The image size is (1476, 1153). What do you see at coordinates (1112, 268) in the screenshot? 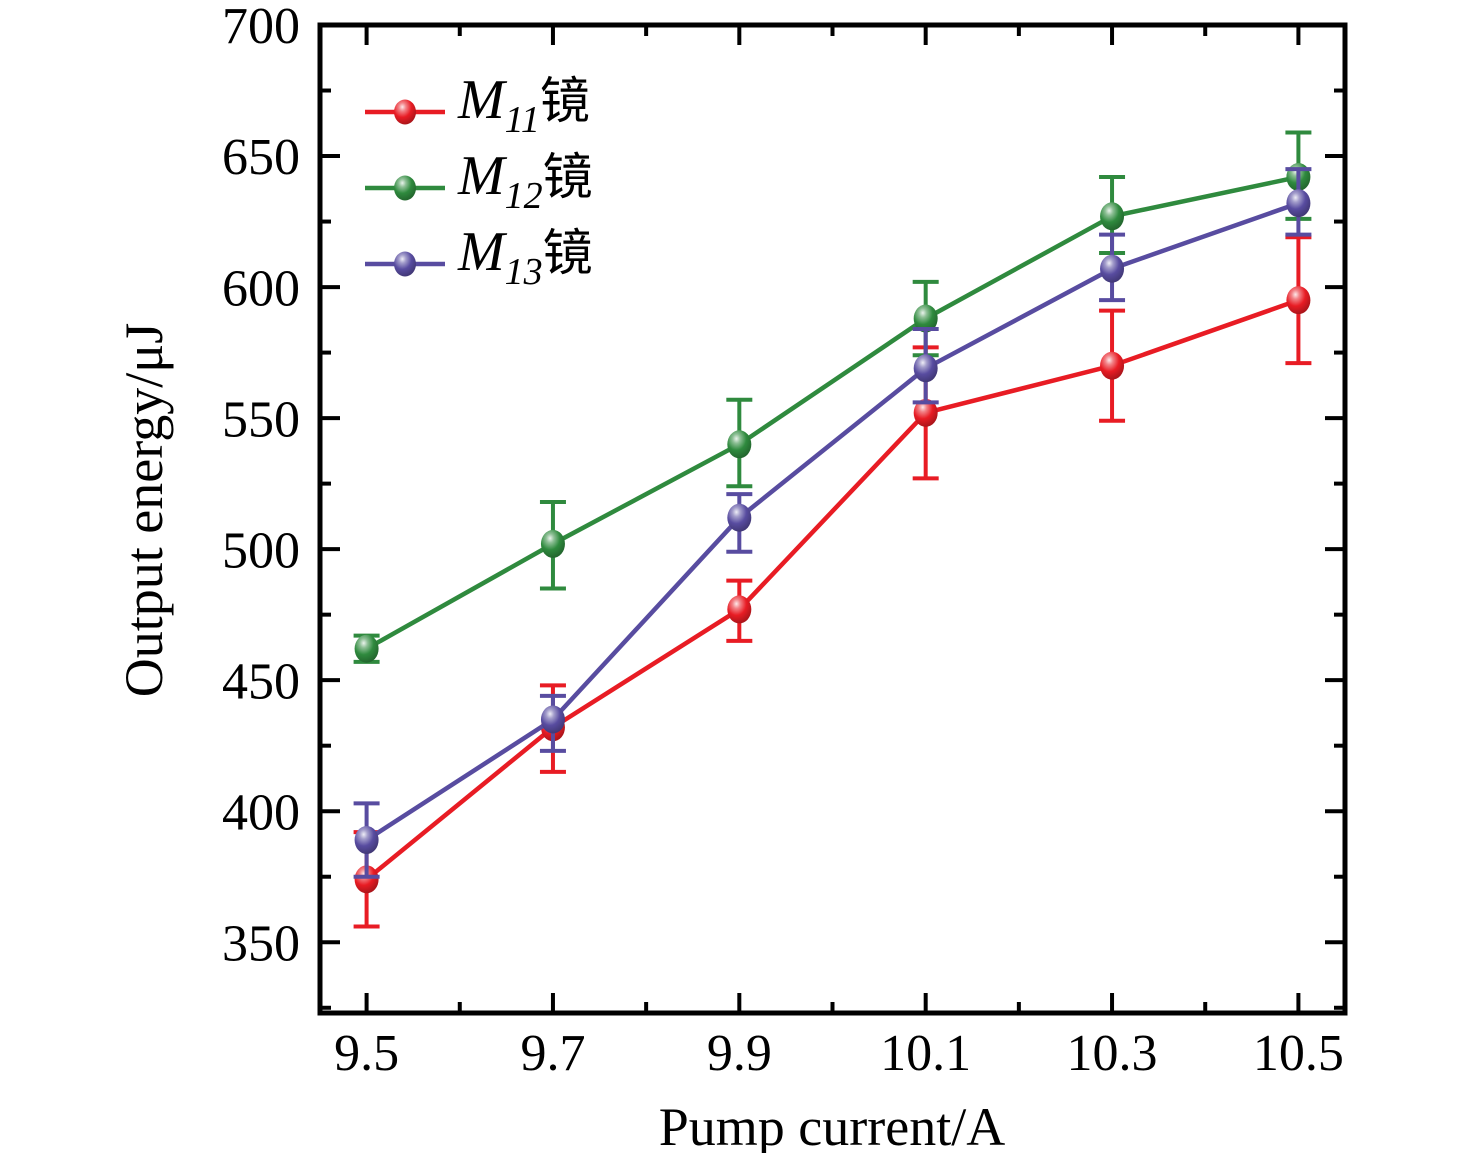
I see `data-point-M13-10.3` at bounding box center [1112, 268].